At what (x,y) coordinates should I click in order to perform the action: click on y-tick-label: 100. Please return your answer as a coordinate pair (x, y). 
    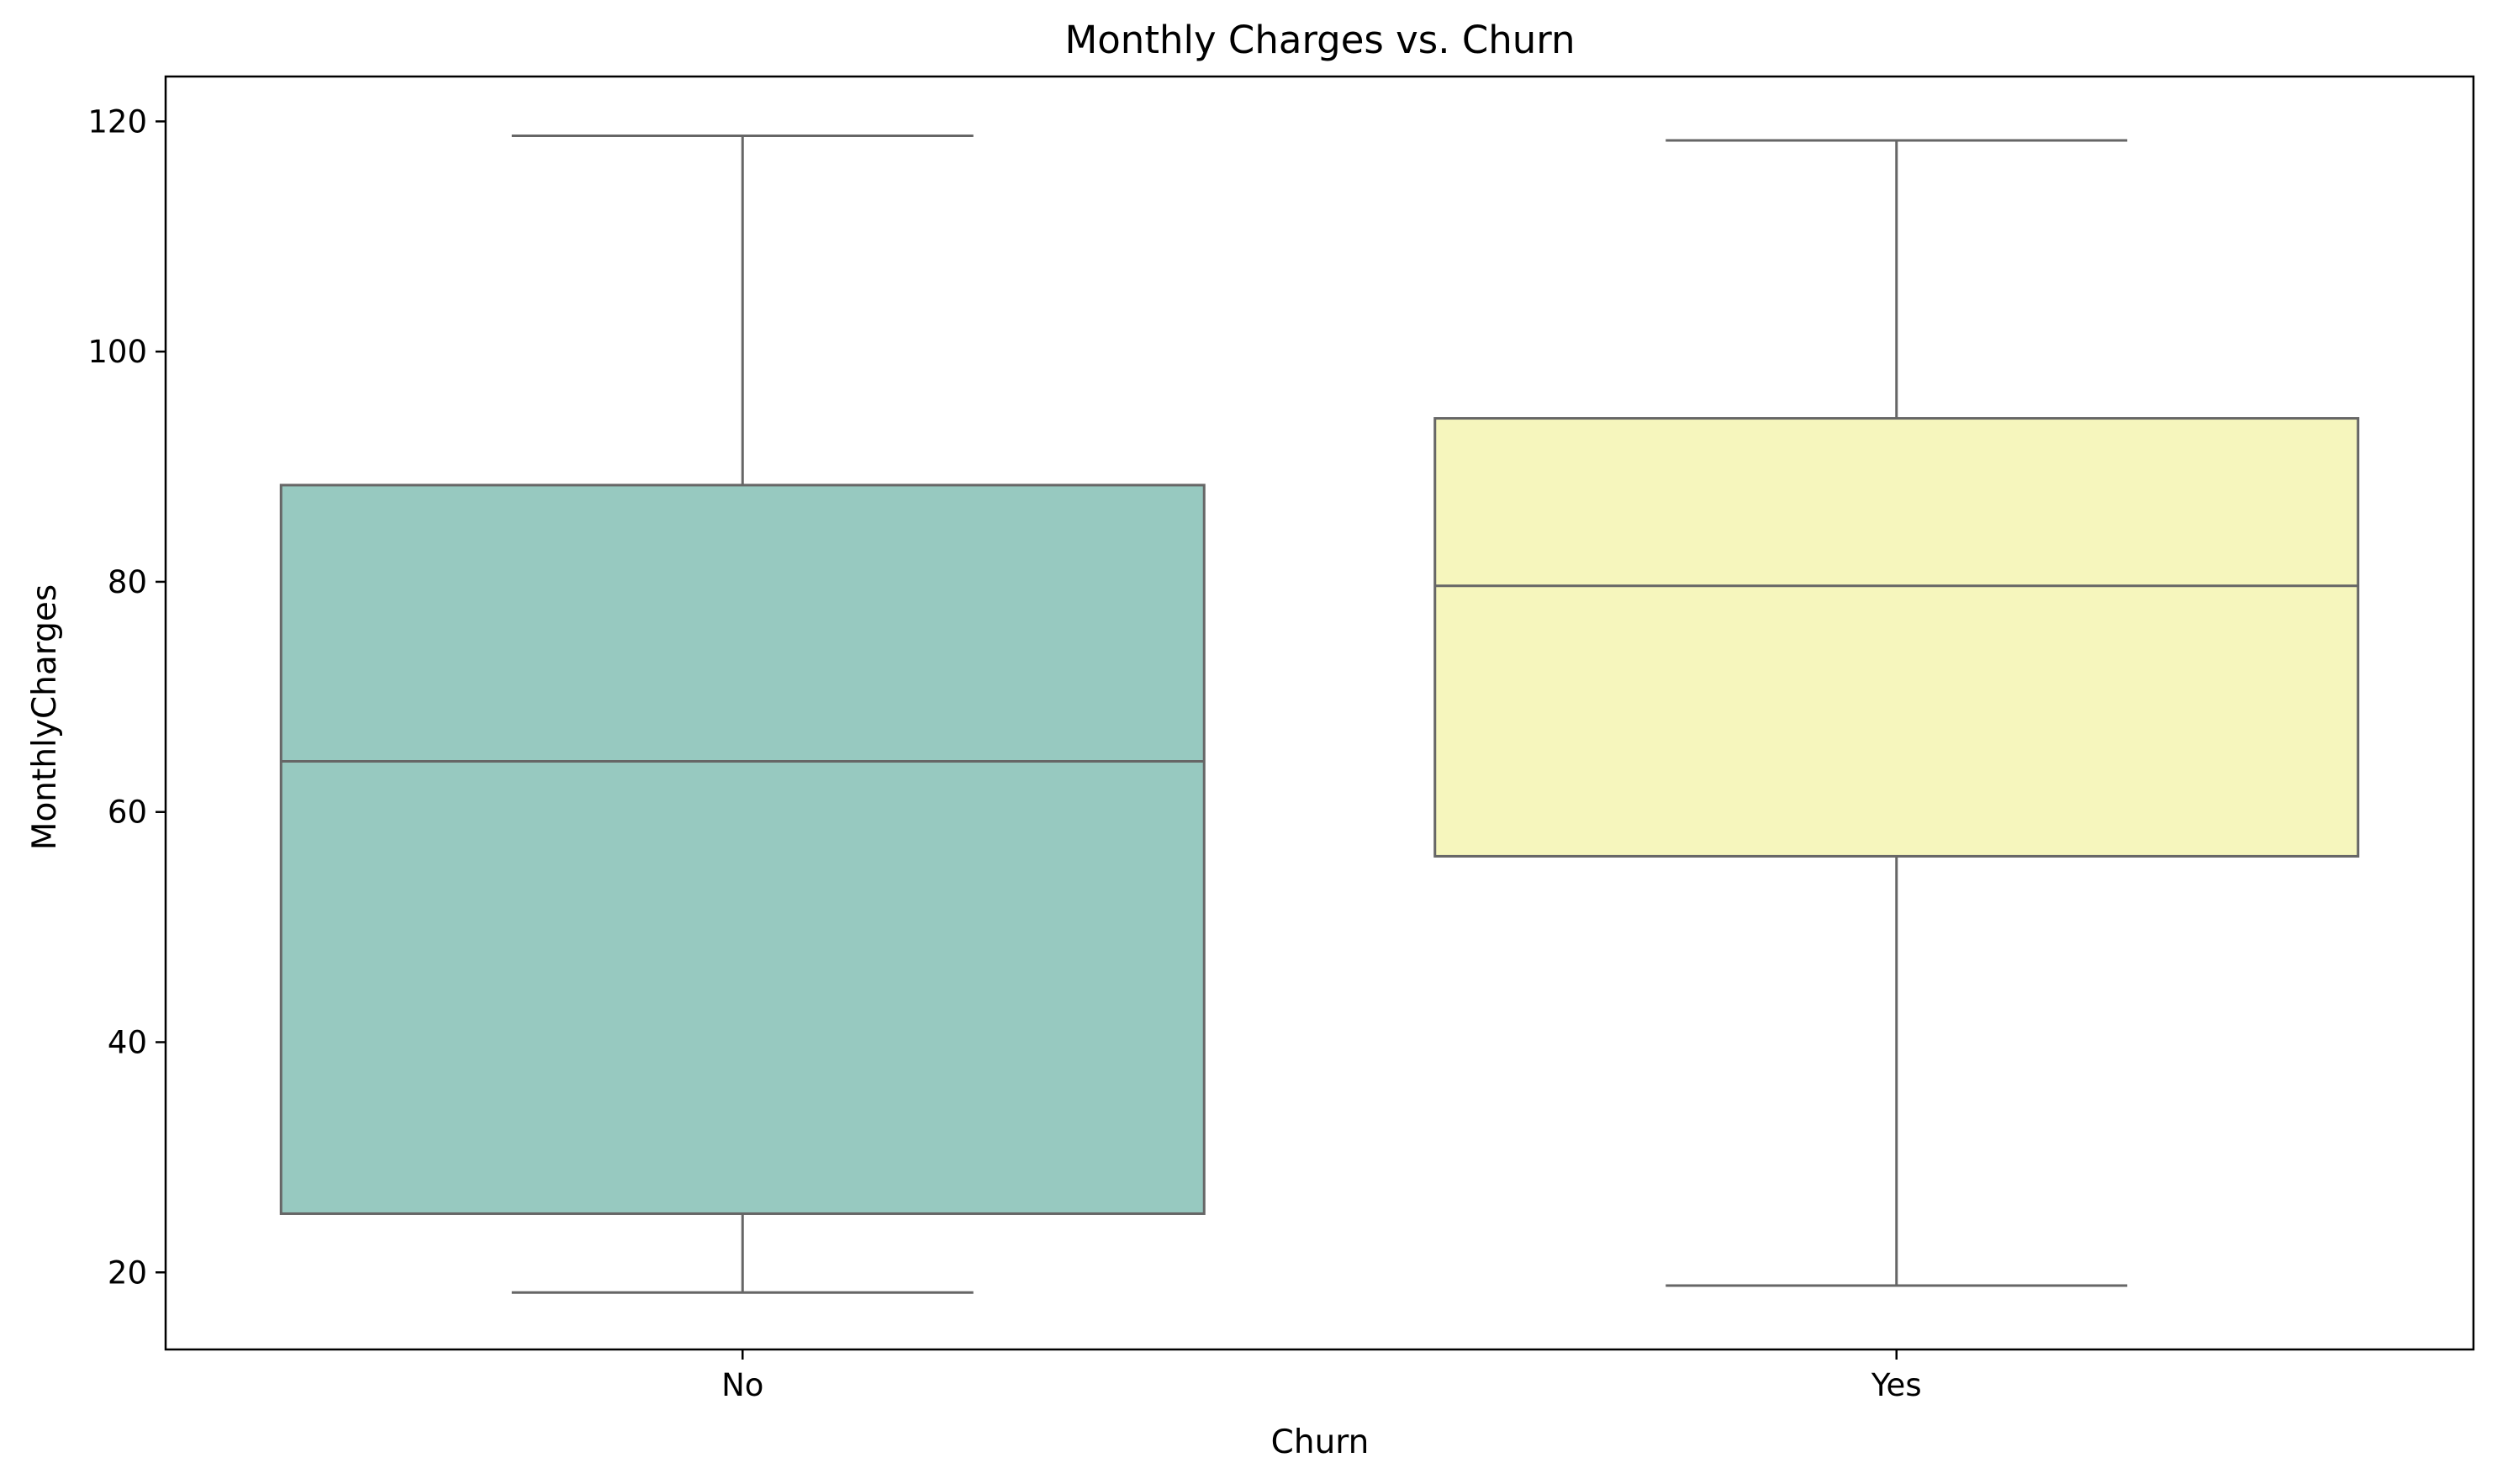
    Looking at the image, I should click on (117, 352).